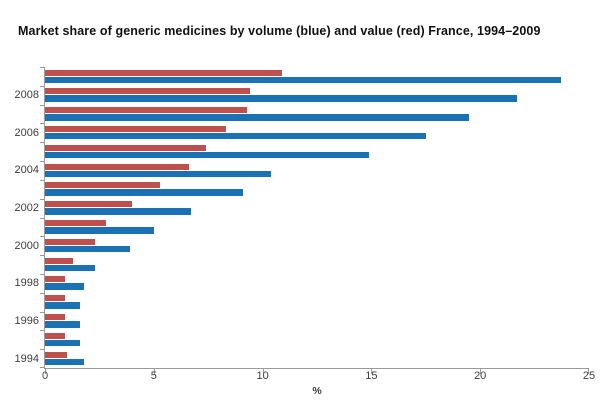 The image size is (600, 404). I want to click on y-axis-label-2002: 2002, so click(26, 208).